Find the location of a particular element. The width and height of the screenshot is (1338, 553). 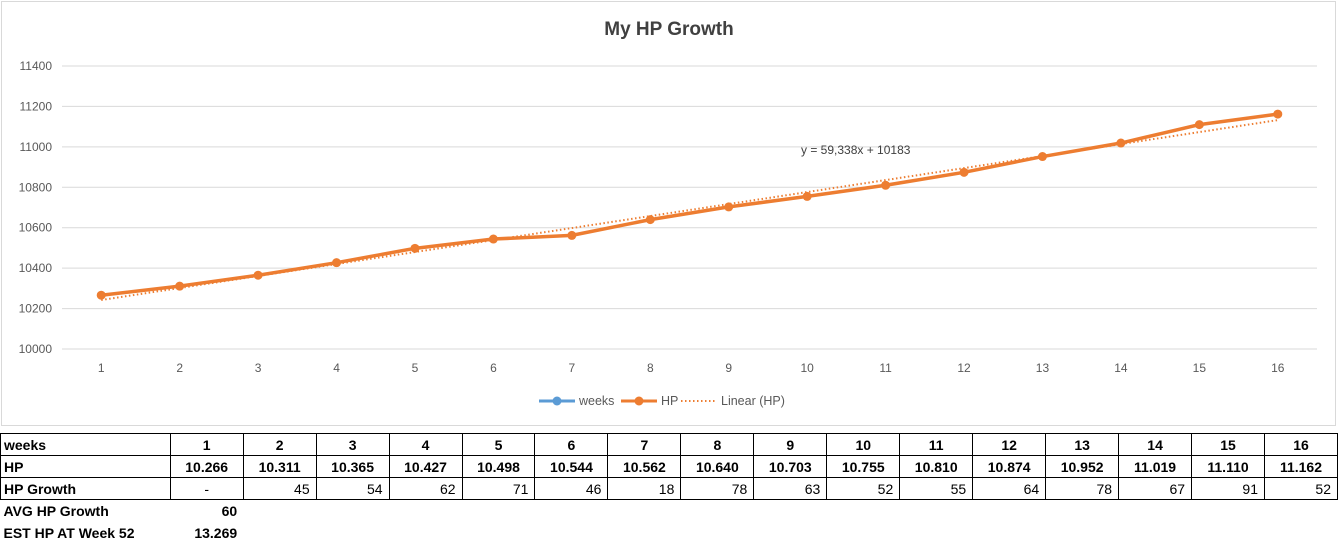

legend-label: Linear (HP) is located at coordinates (753, 401).